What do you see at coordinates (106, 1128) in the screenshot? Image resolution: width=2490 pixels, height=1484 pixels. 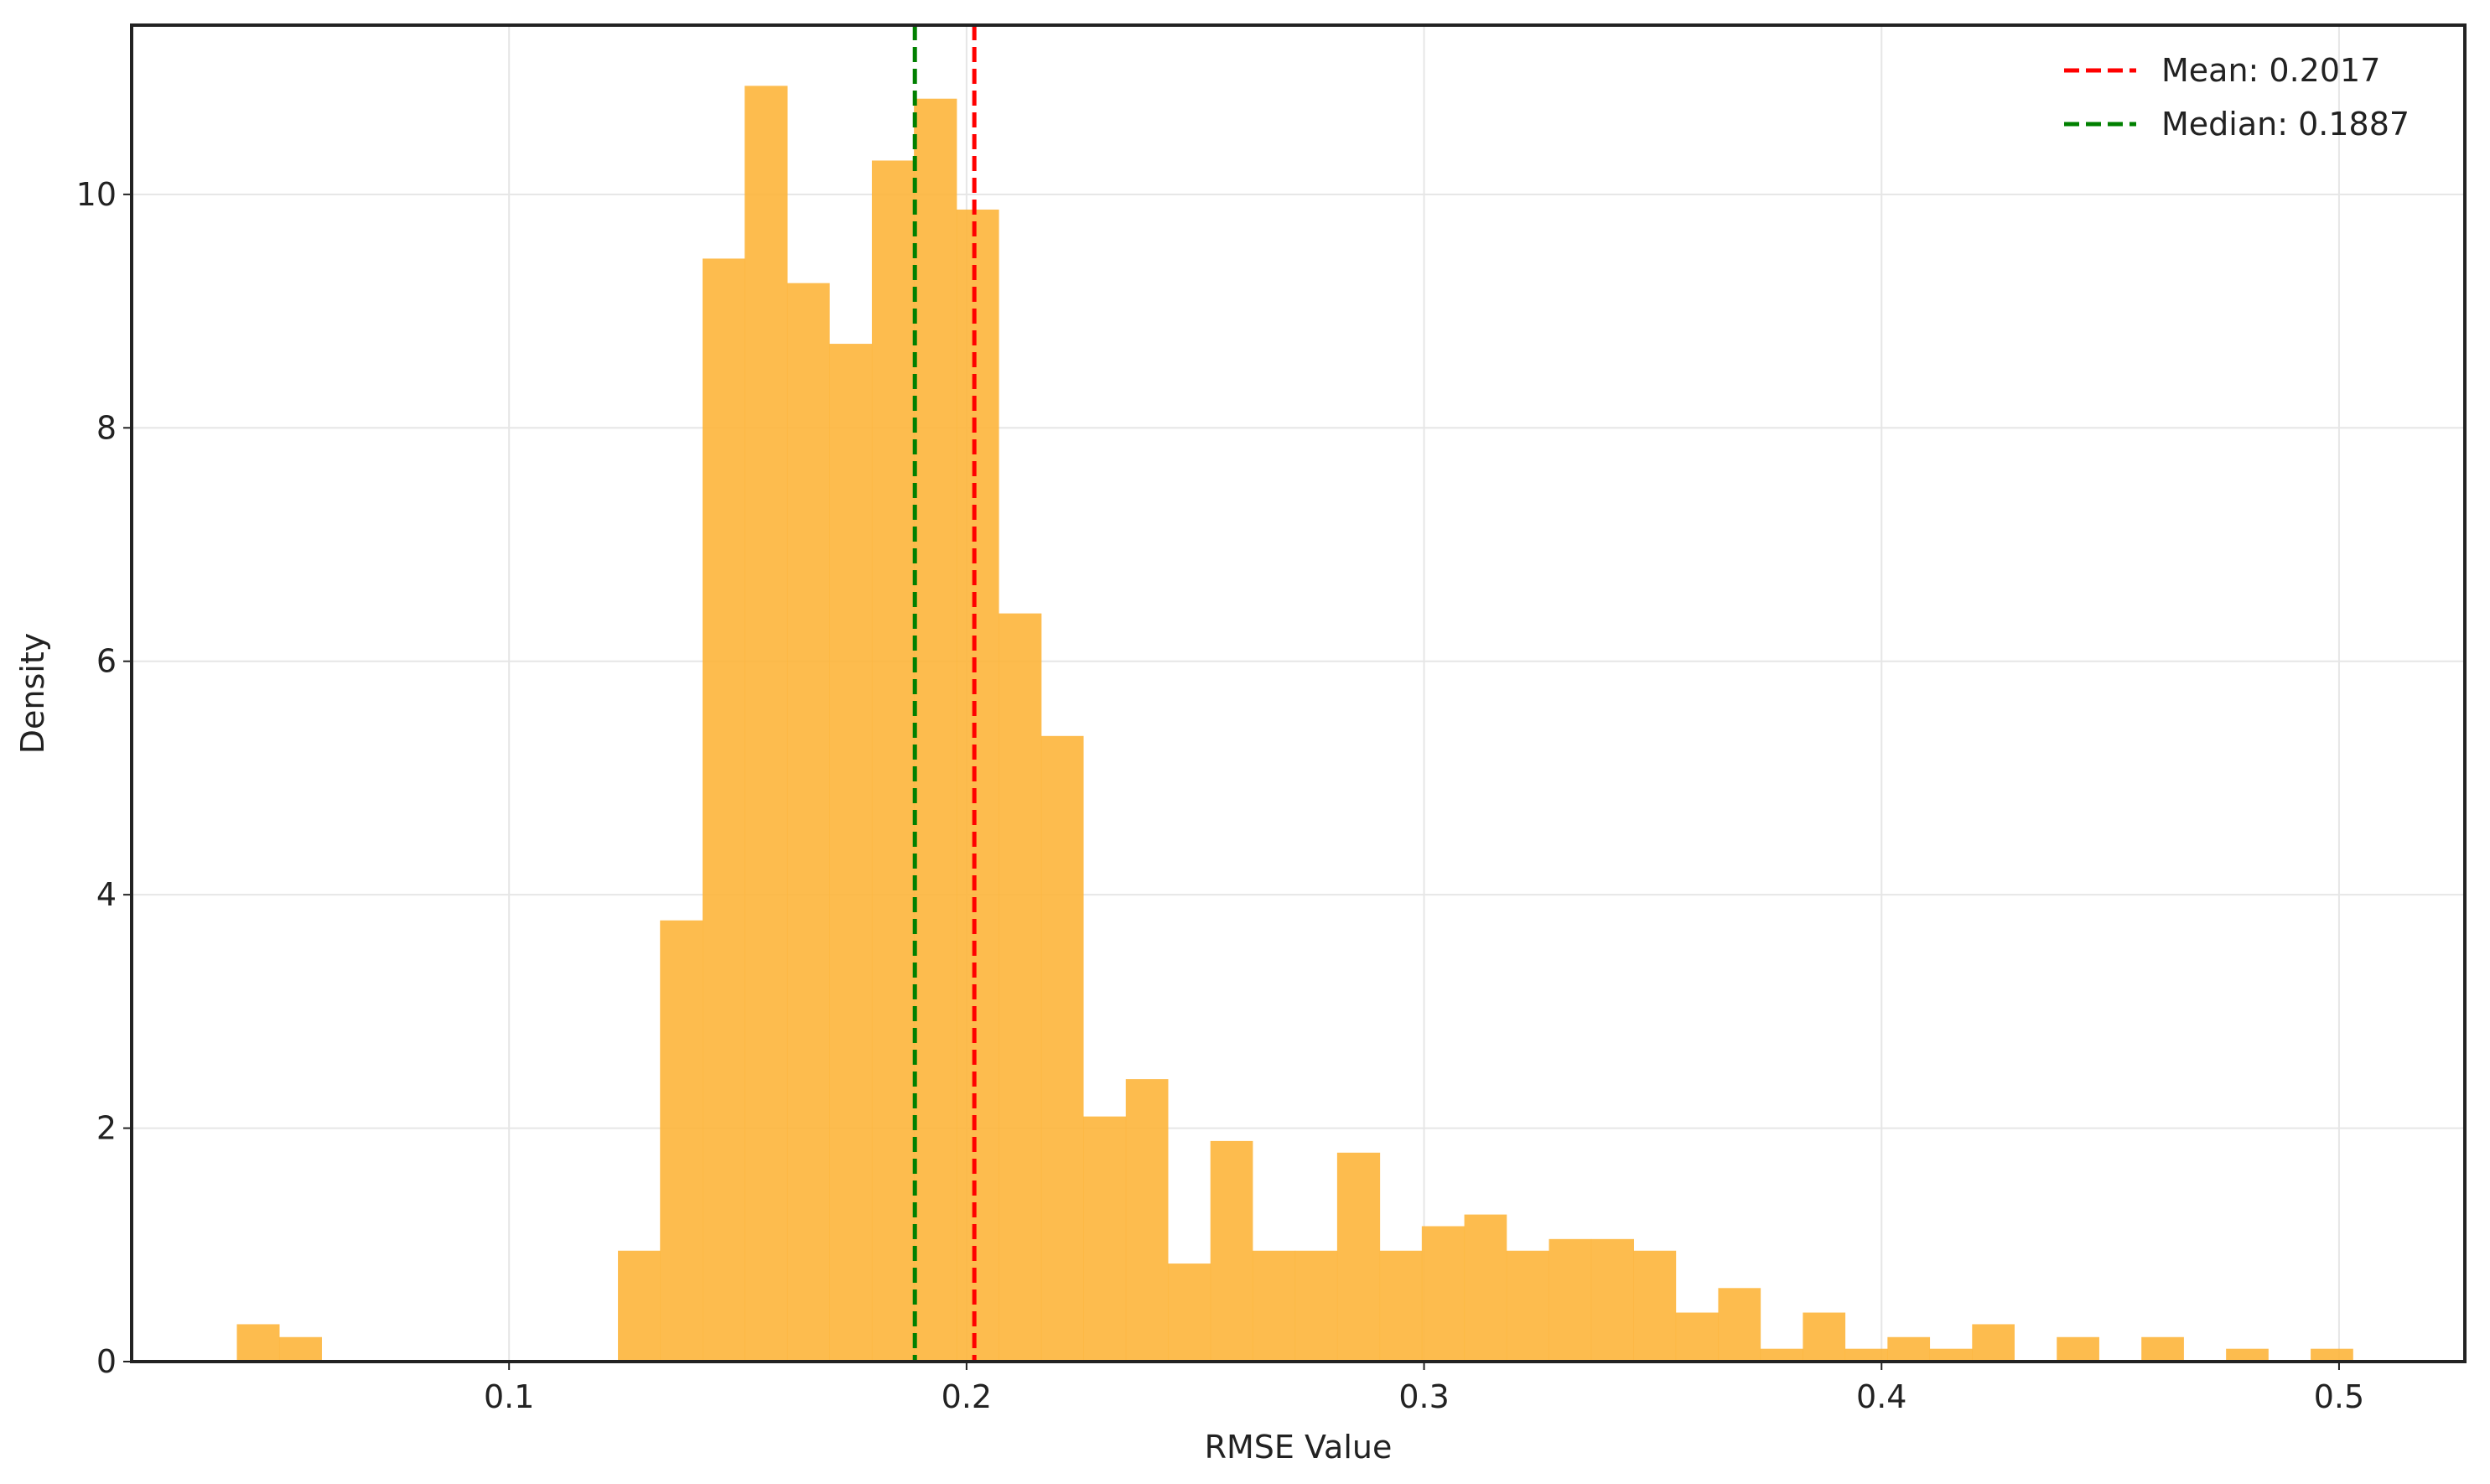 I see `y-tick-label: 2` at bounding box center [106, 1128].